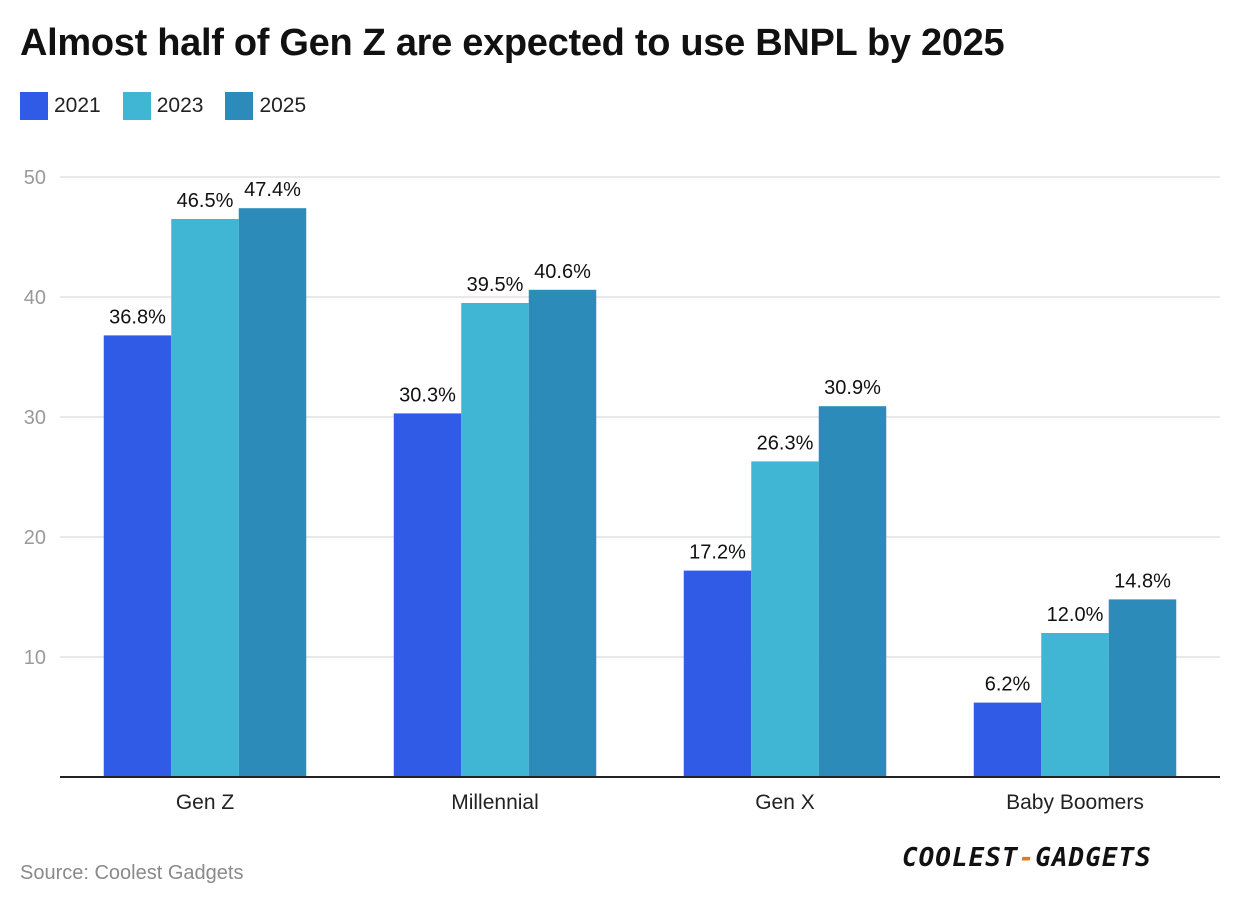  Describe the element at coordinates (77, 105) in the screenshot. I see `legend-label-2021: 2021` at that location.